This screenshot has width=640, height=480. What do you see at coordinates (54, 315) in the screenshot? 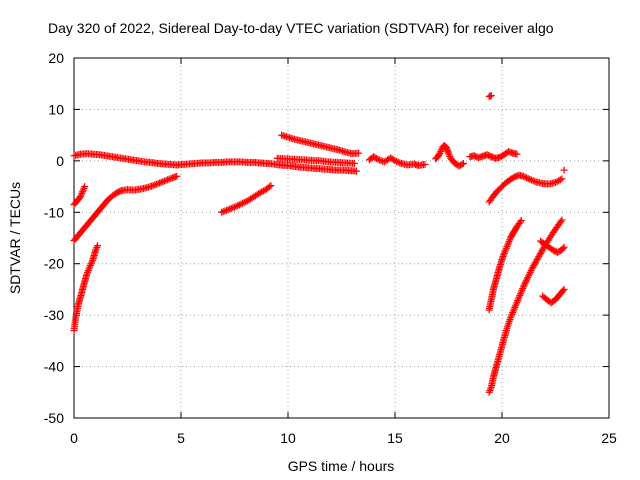
I see `y-tick-label: -30` at bounding box center [54, 315].